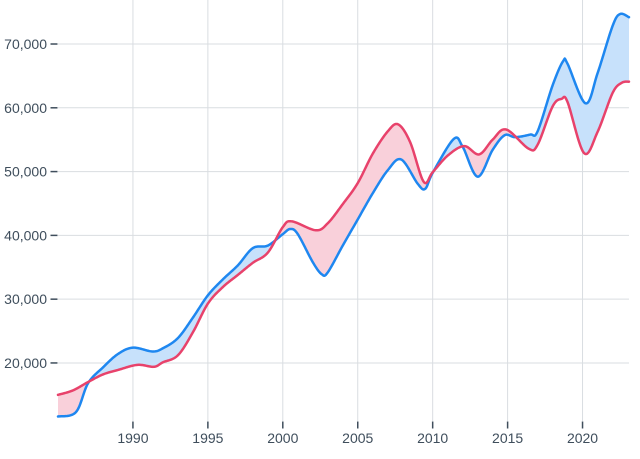 This screenshot has height=459, width=640. What do you see at coordinates (25, 363) in the screenshot?
I see `y-tick-label: 20,000` at bounding box center [25, 363].